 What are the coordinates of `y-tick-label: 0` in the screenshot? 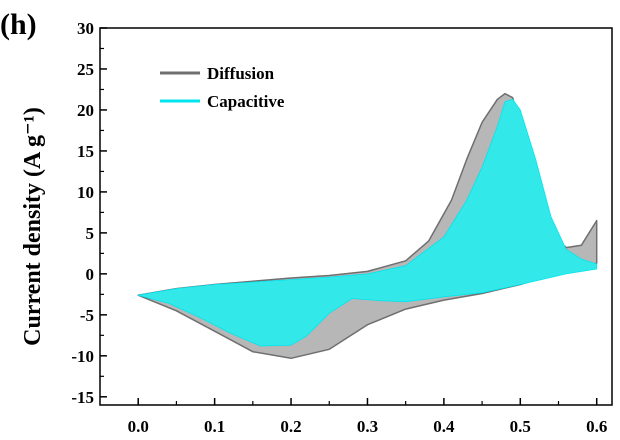 It's located at (90, 274).